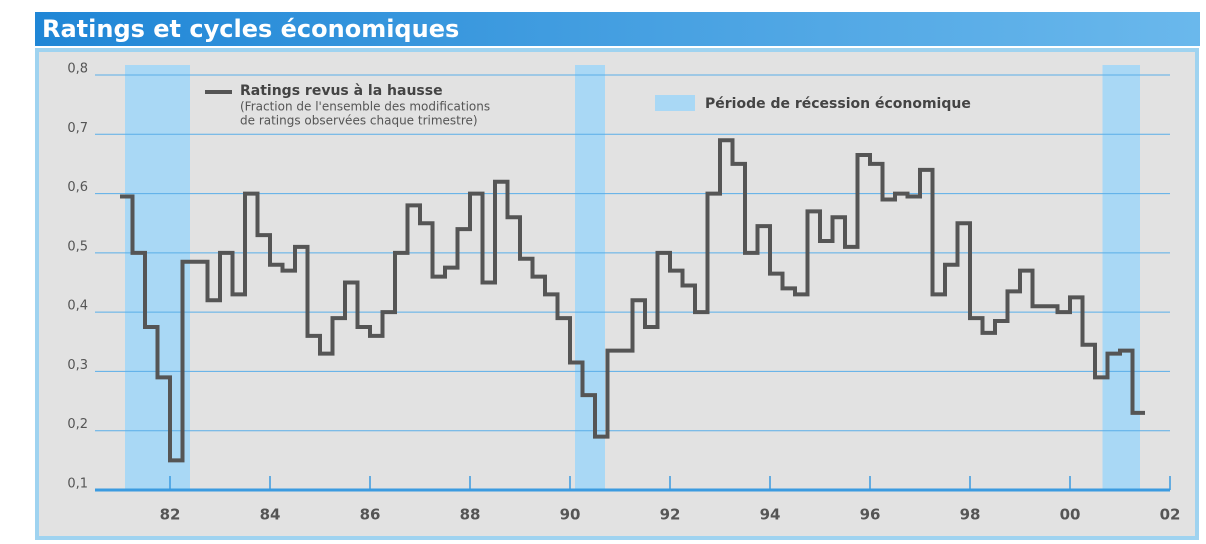 This screenshot has width=1206, height=544. Describe the element at coordinates (341, 91) in the screenshot. I see `legend-label: Ratings revus à la hausse` at that location.